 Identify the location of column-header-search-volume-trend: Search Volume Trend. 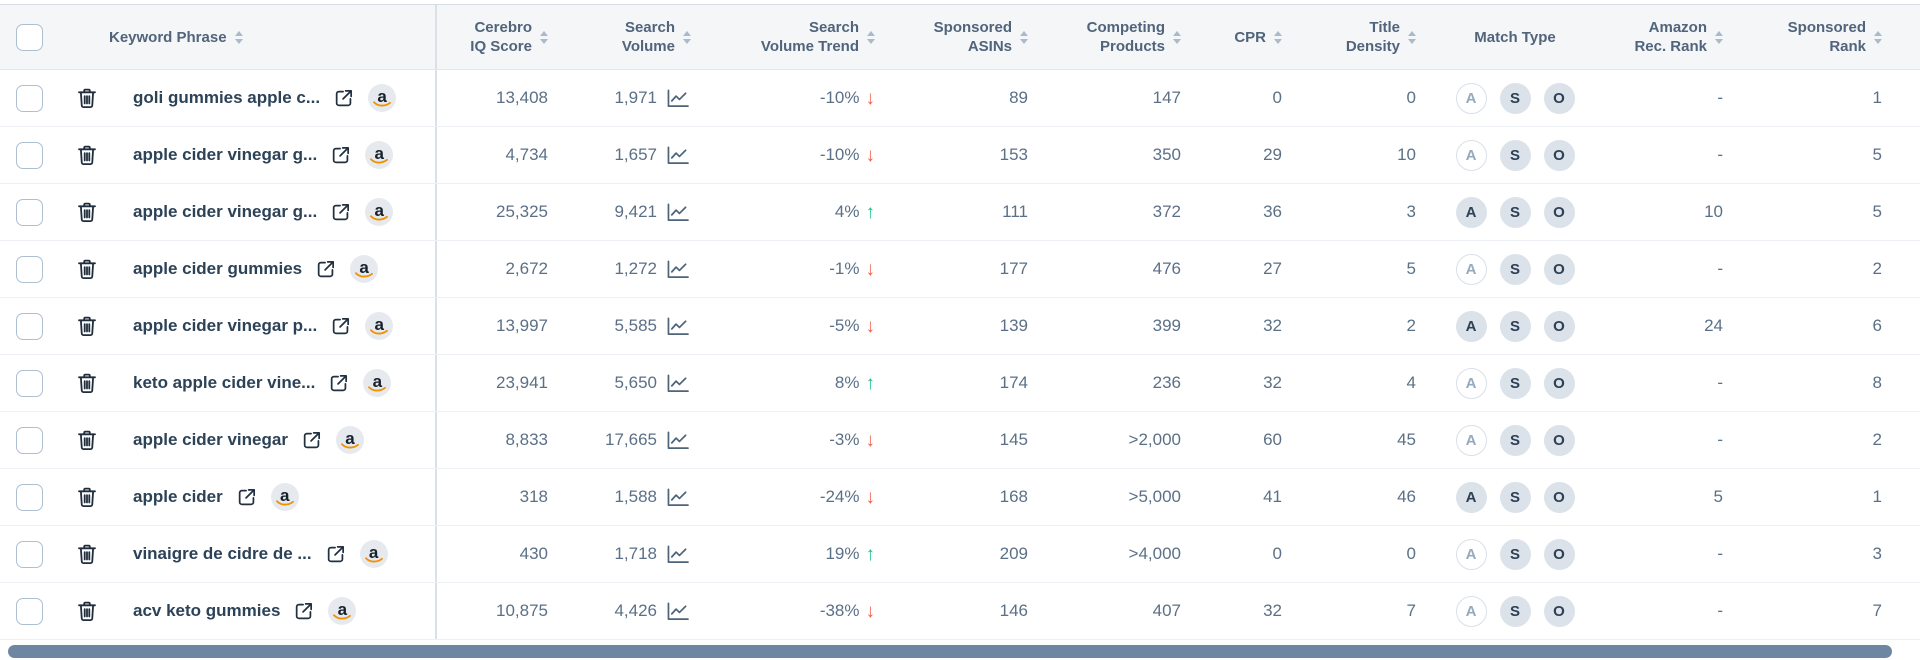
(789, 37).